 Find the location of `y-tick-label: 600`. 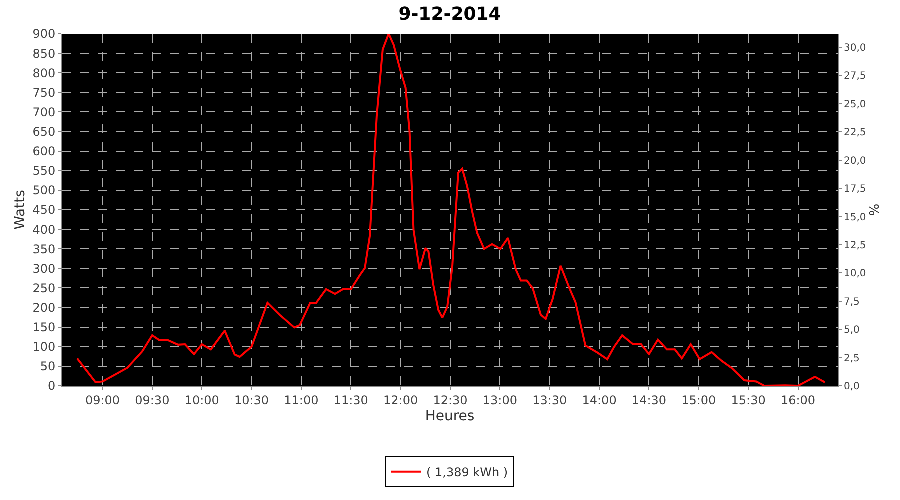

y-tick-label: 600 is located at coordinates (44, 151).